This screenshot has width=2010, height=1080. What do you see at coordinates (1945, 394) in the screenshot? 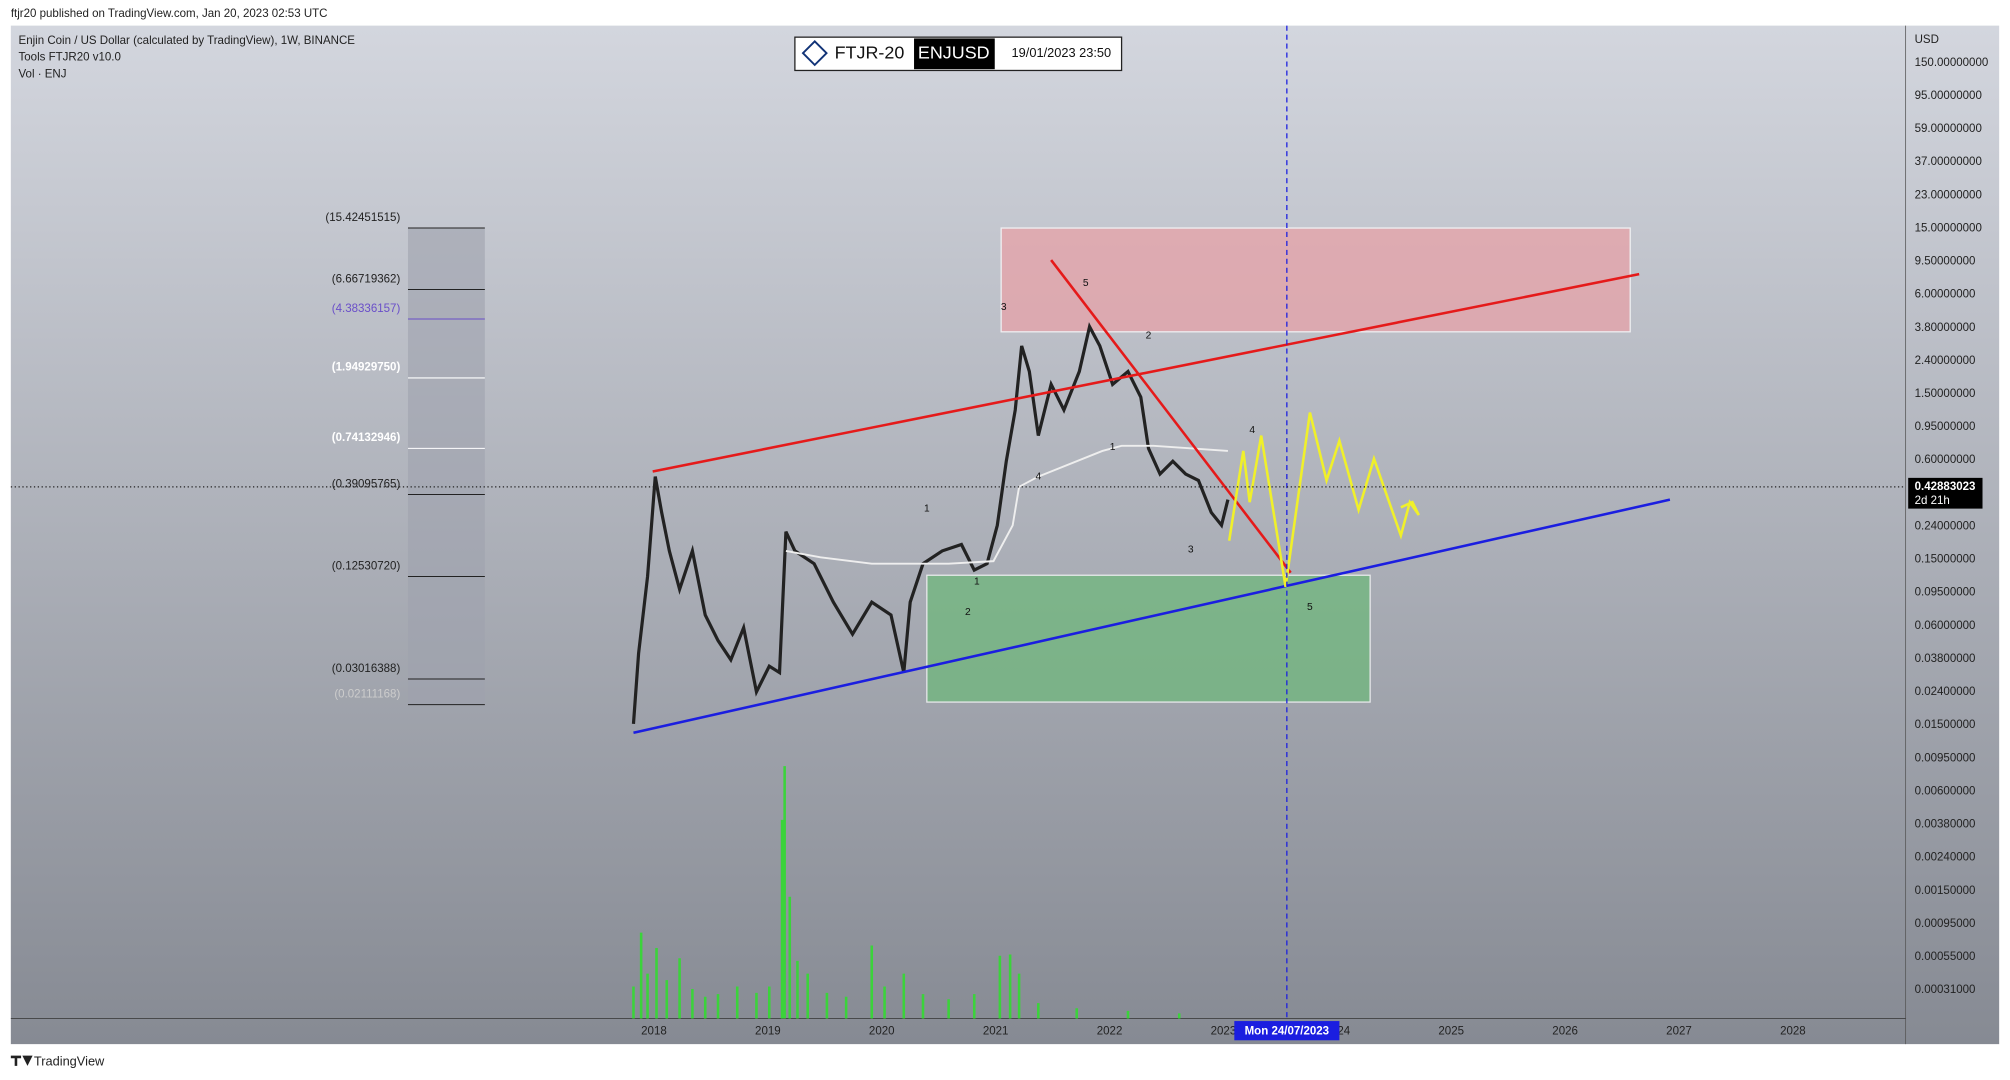
I see `price-label: 1.50000000` at bounding box center [1945, 394].